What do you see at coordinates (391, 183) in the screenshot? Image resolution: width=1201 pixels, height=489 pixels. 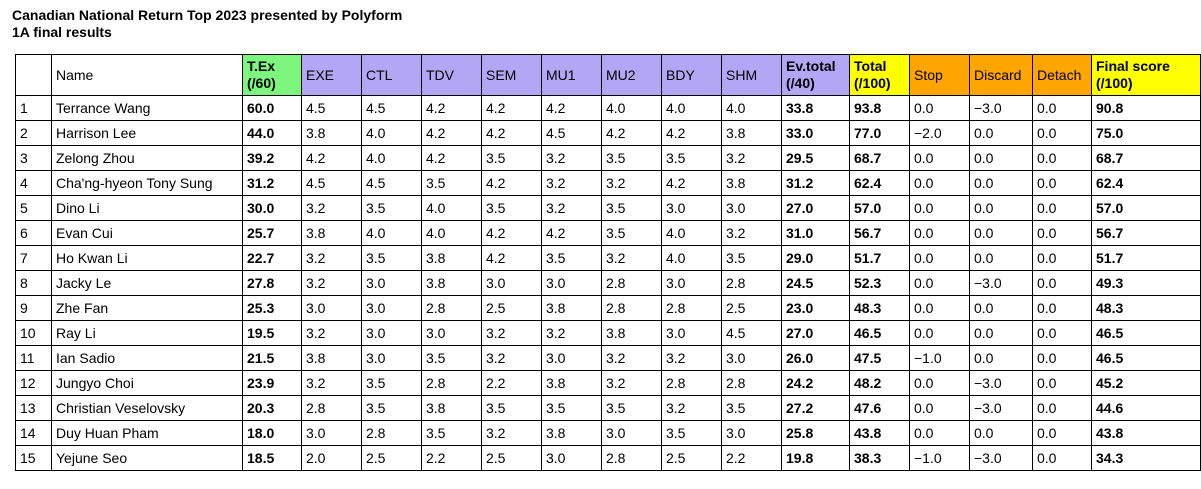 I see `ctl-cell: 4.5` at bounding box center [391, 183].